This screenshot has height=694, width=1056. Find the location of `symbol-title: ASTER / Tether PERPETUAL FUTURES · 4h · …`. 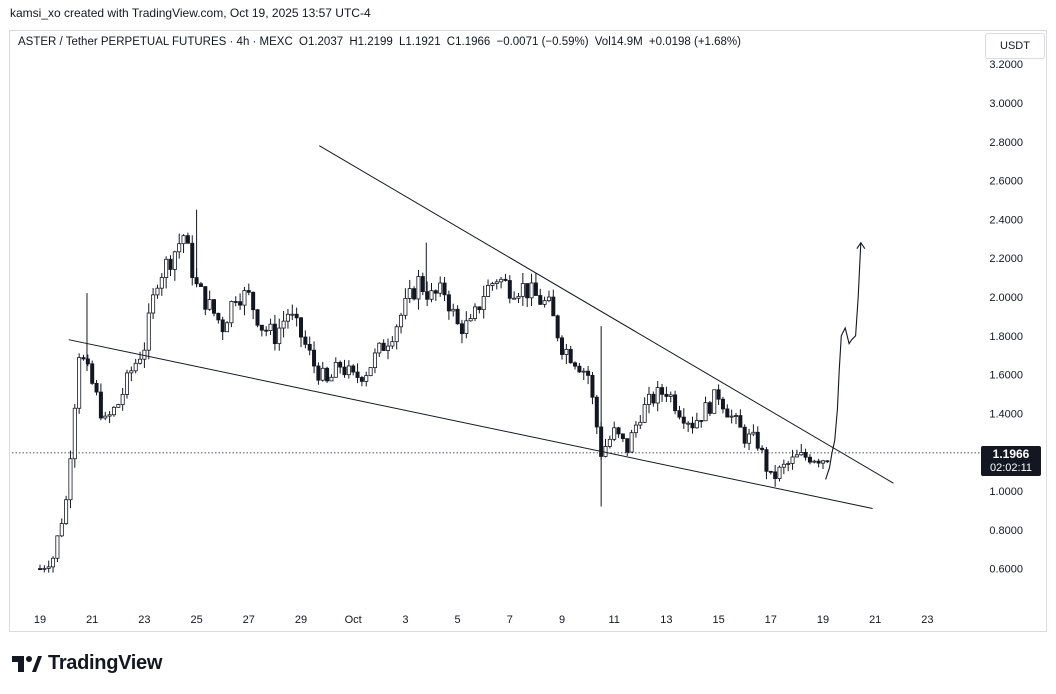

symbol-title: ASTER / Tether PERPETUAL FUTURES · 4h · … is located at coordinates (155, 42).